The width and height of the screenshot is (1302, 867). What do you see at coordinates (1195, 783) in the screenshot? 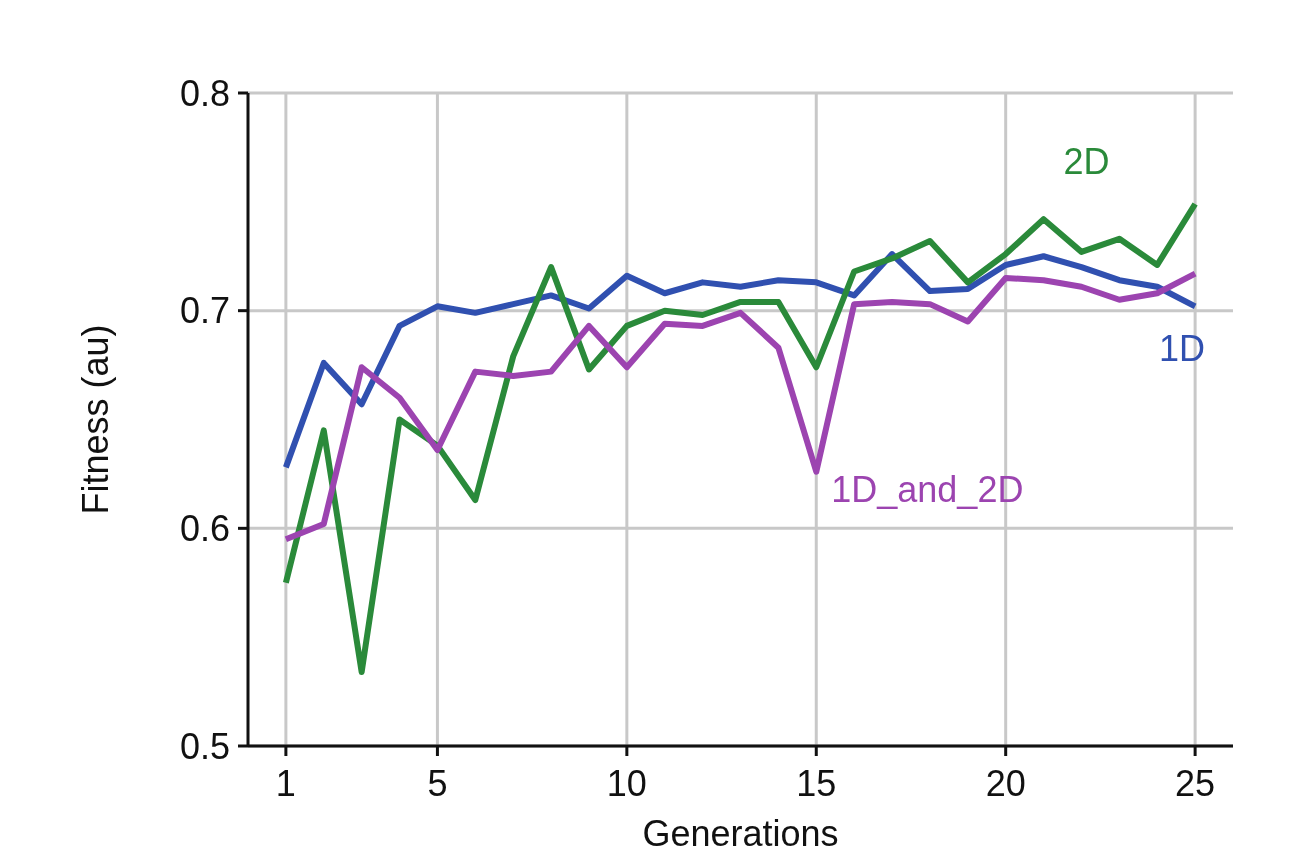
I see `x-tick-label: 25` at bounding box center [1195, 783].